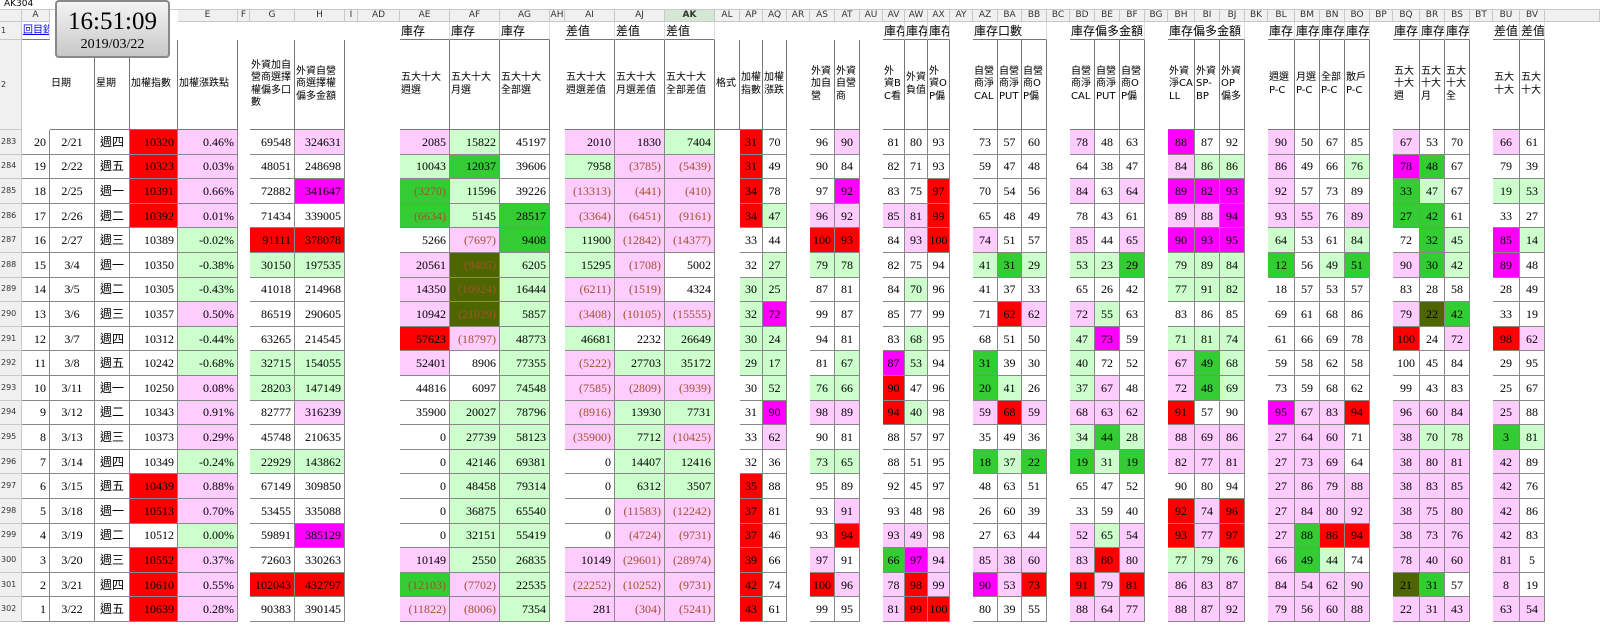 This screenshot has height=624, width=1600. What do you see at coordinates (822, 216) in the screenshot?
I see `cell: 96` at bounding box center [822, 216].